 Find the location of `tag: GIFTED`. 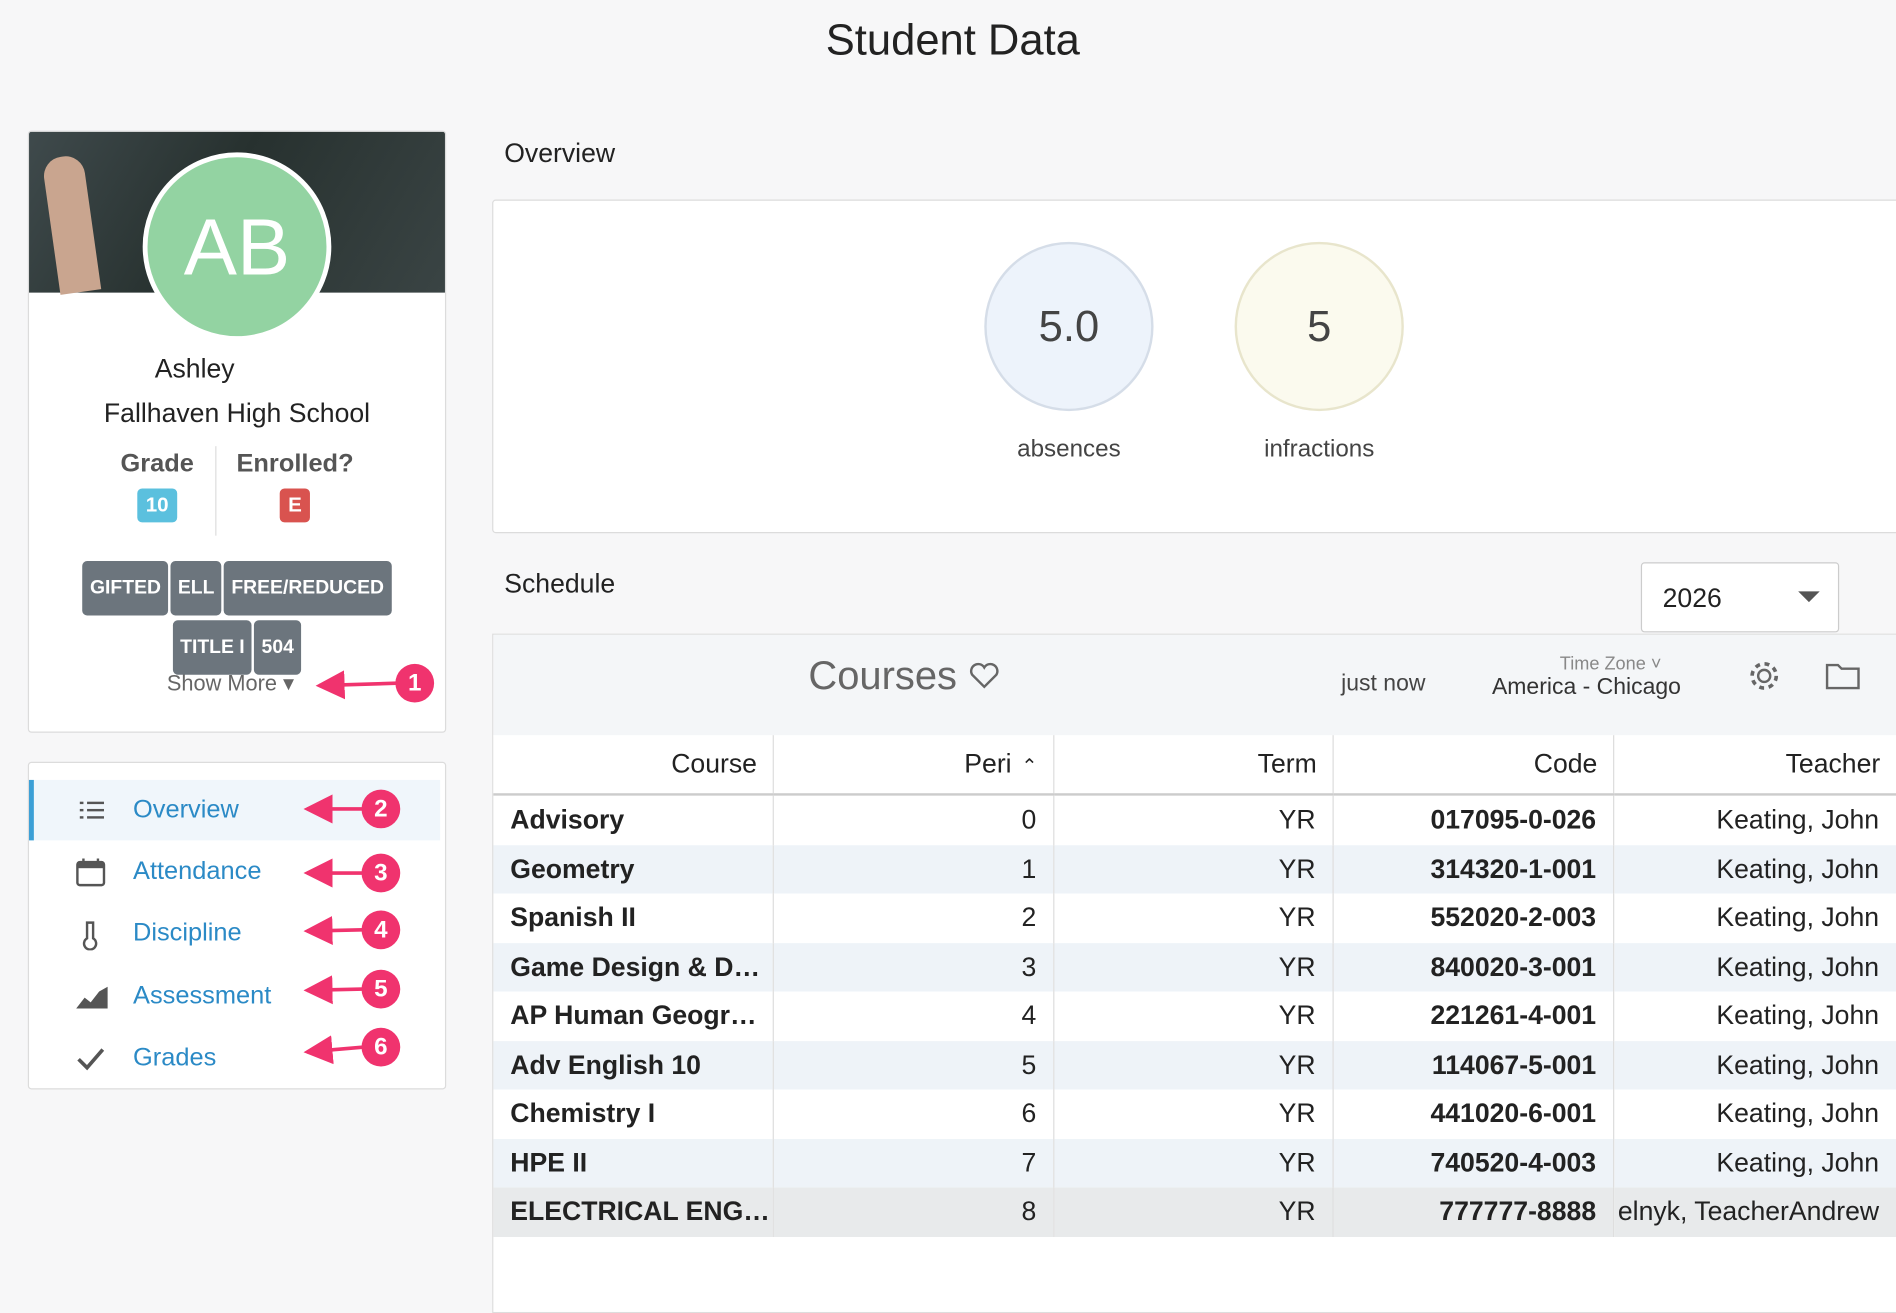

tag: GIFTED is located at coordinates (125, 588).